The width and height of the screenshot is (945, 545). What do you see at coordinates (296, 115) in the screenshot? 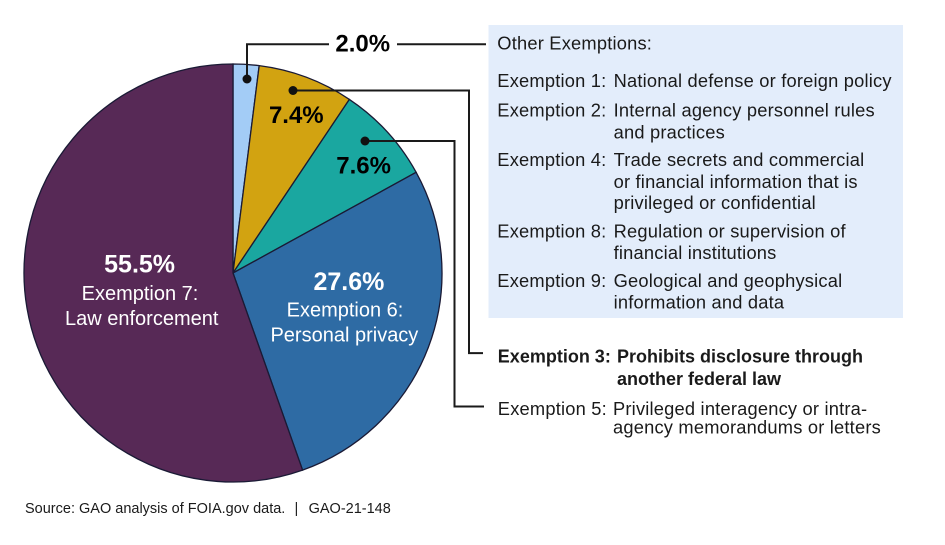
I see `svg-text: 7.4%` at bounding box center [296, 115].